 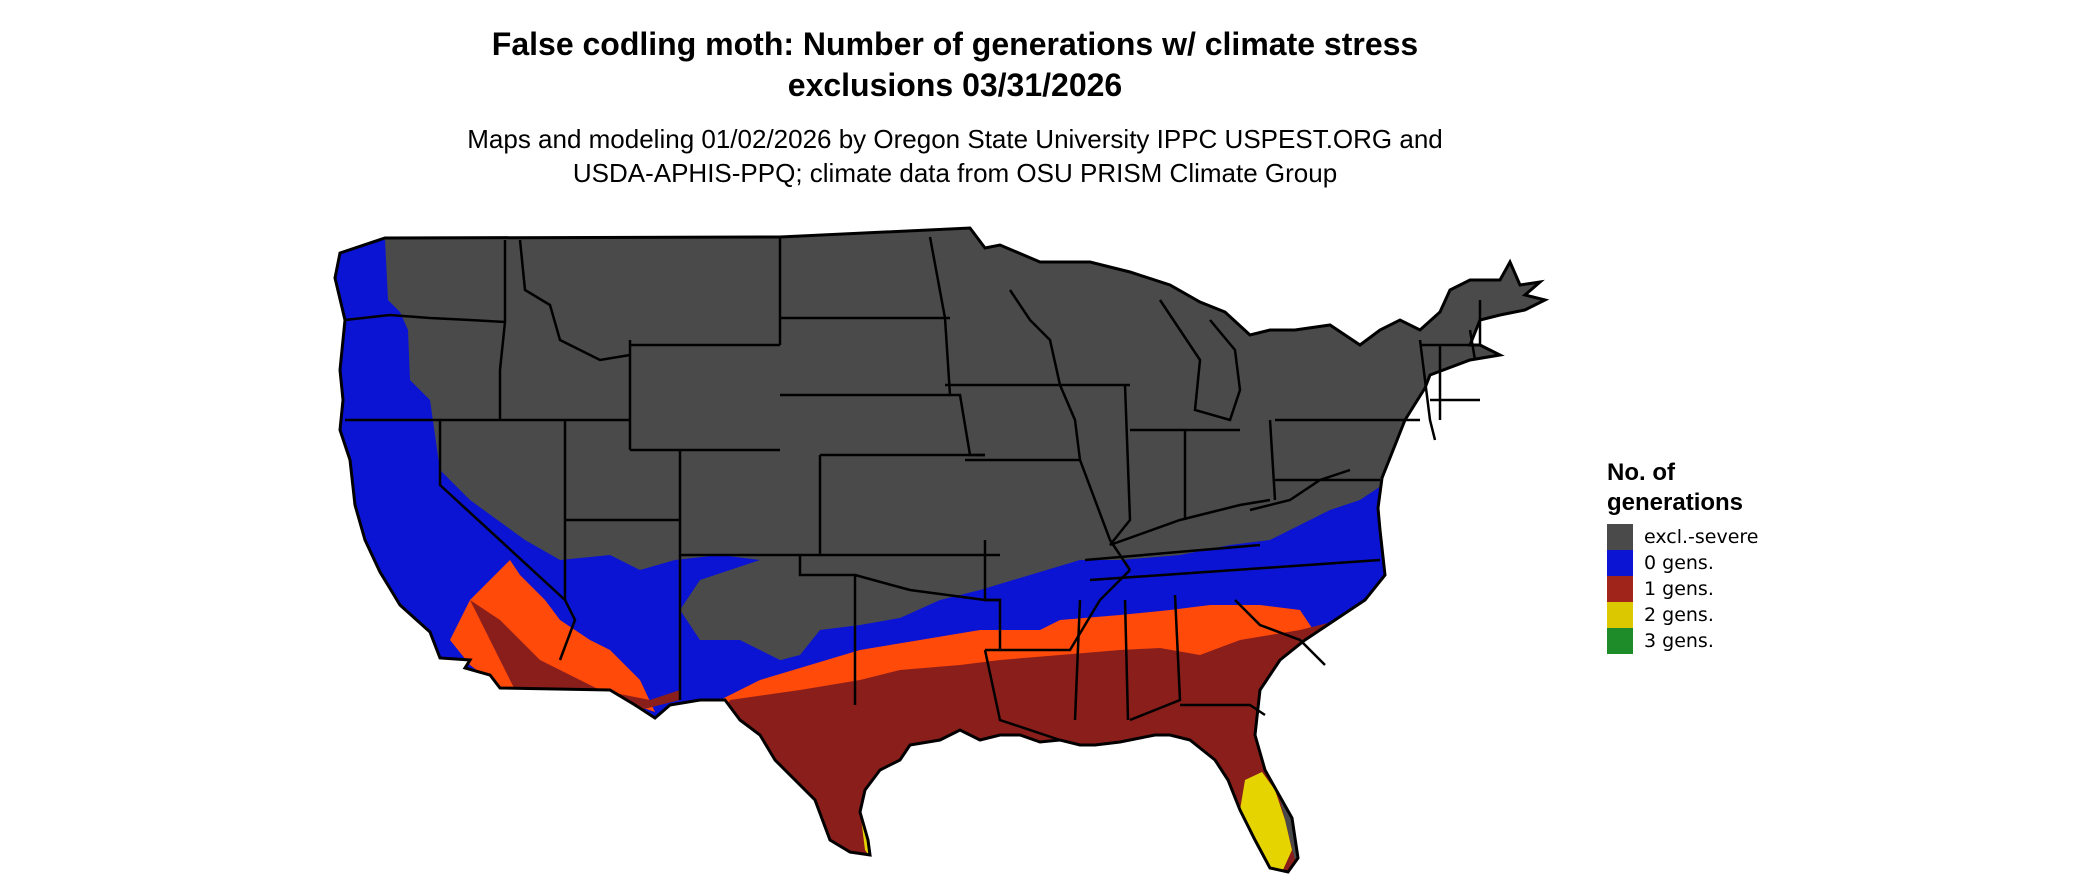 I want to click on legend-title-line-2: generations, so click(x=1675, y=502).